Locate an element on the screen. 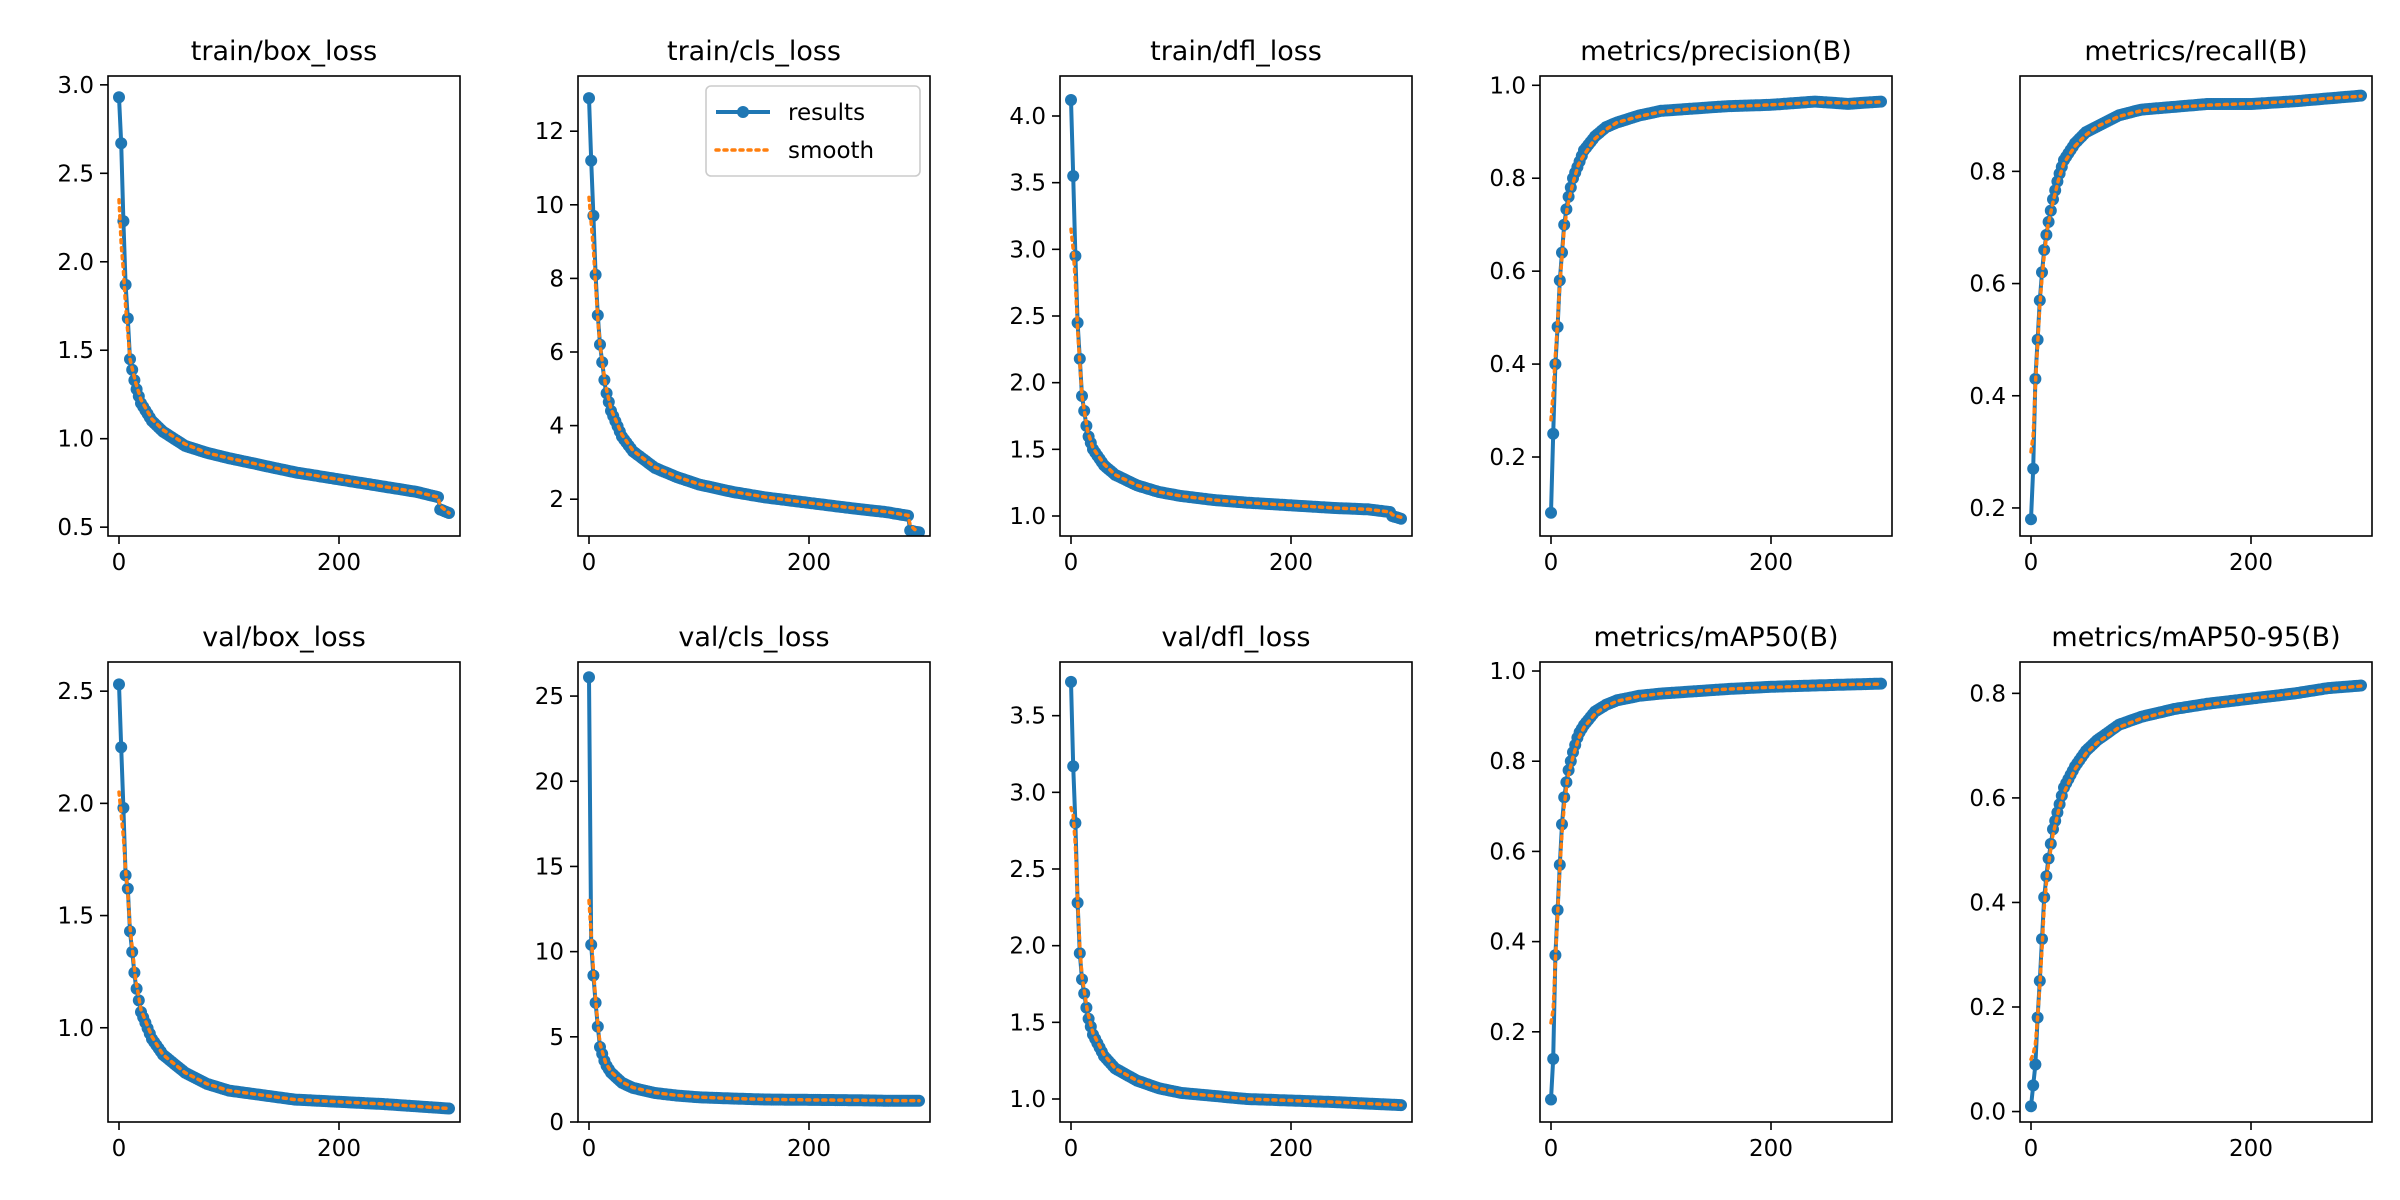 The height and width of the screenshot is (1200, 2400). y-tick-label: 0.5 is located at coordinates (75, 528).